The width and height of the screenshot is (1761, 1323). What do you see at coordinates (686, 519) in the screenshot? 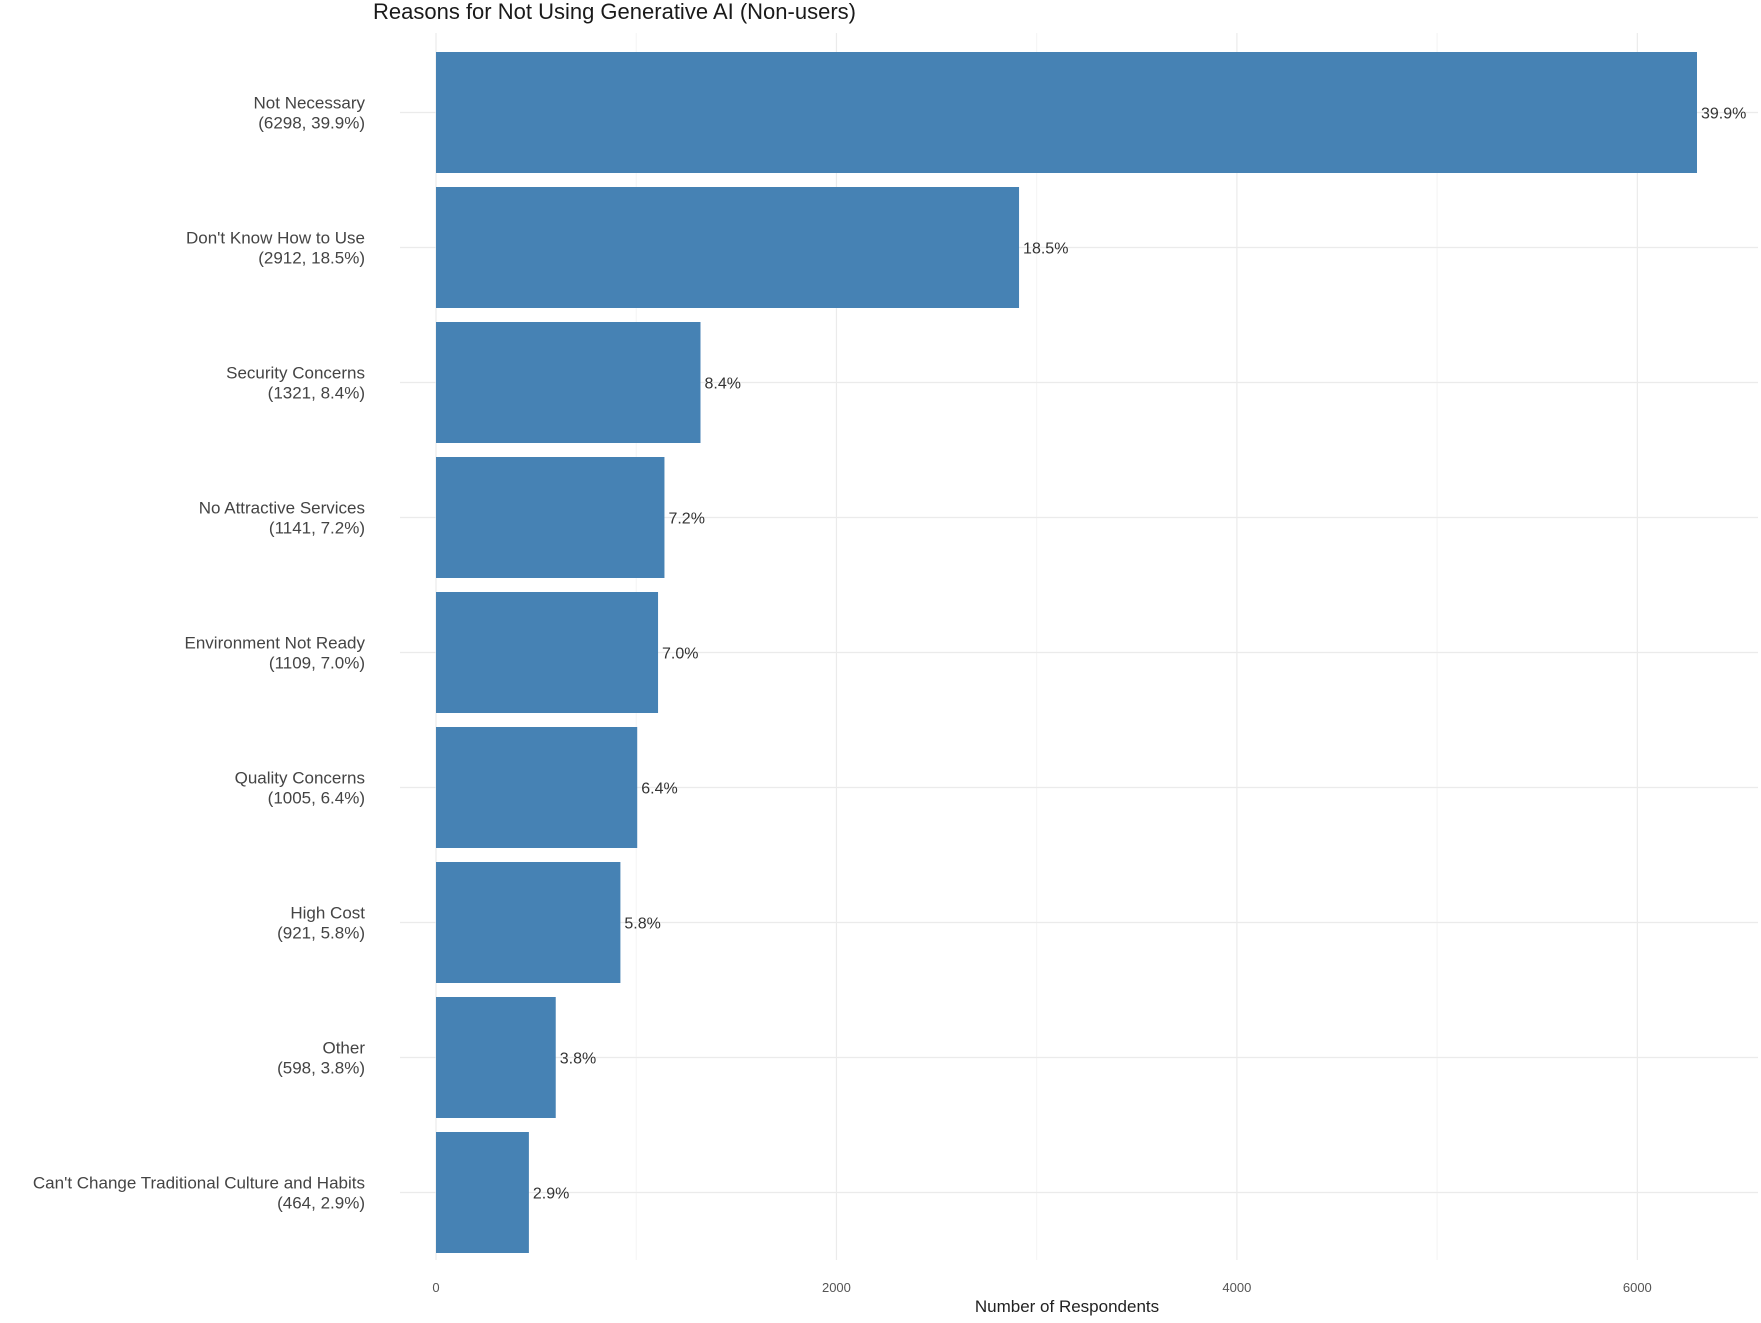
I see `bar-value-label: 7.2%` at bounding box center [686, 519].